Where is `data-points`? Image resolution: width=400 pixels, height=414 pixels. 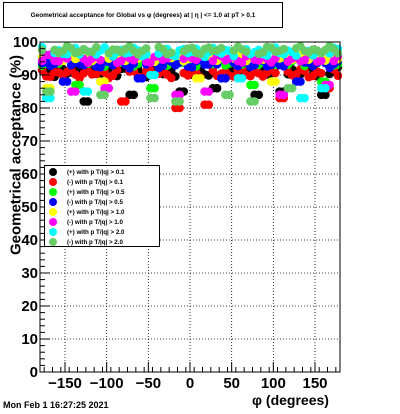 data-points is located at coordinates (190, 77).